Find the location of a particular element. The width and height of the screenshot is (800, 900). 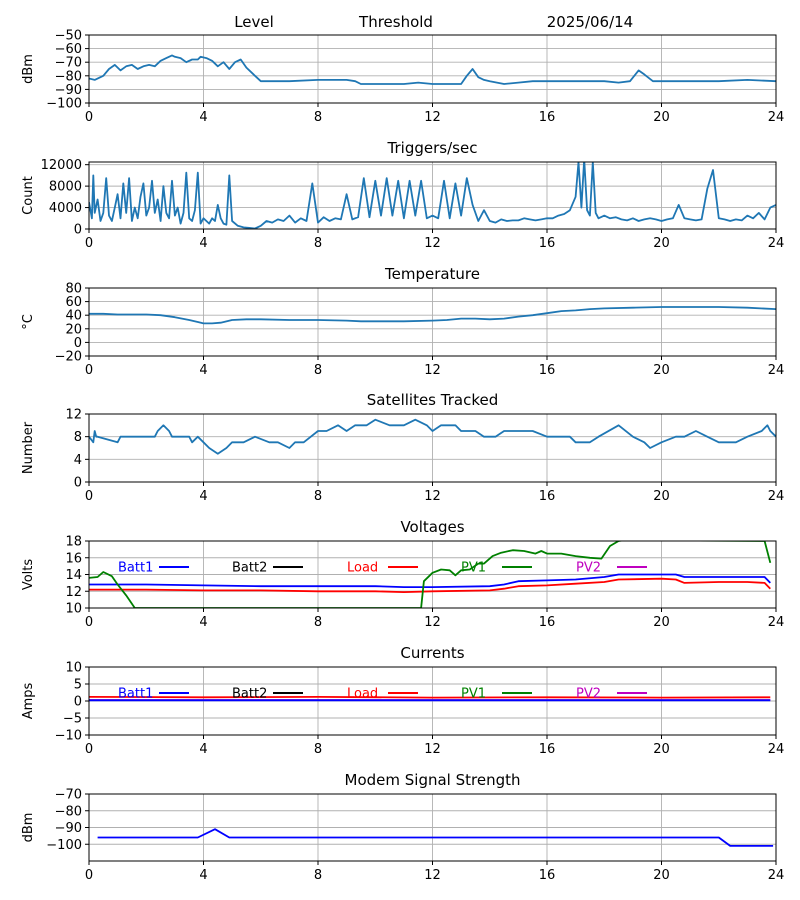

y-tick-label: 12000 is located at coordinates (61, 165).